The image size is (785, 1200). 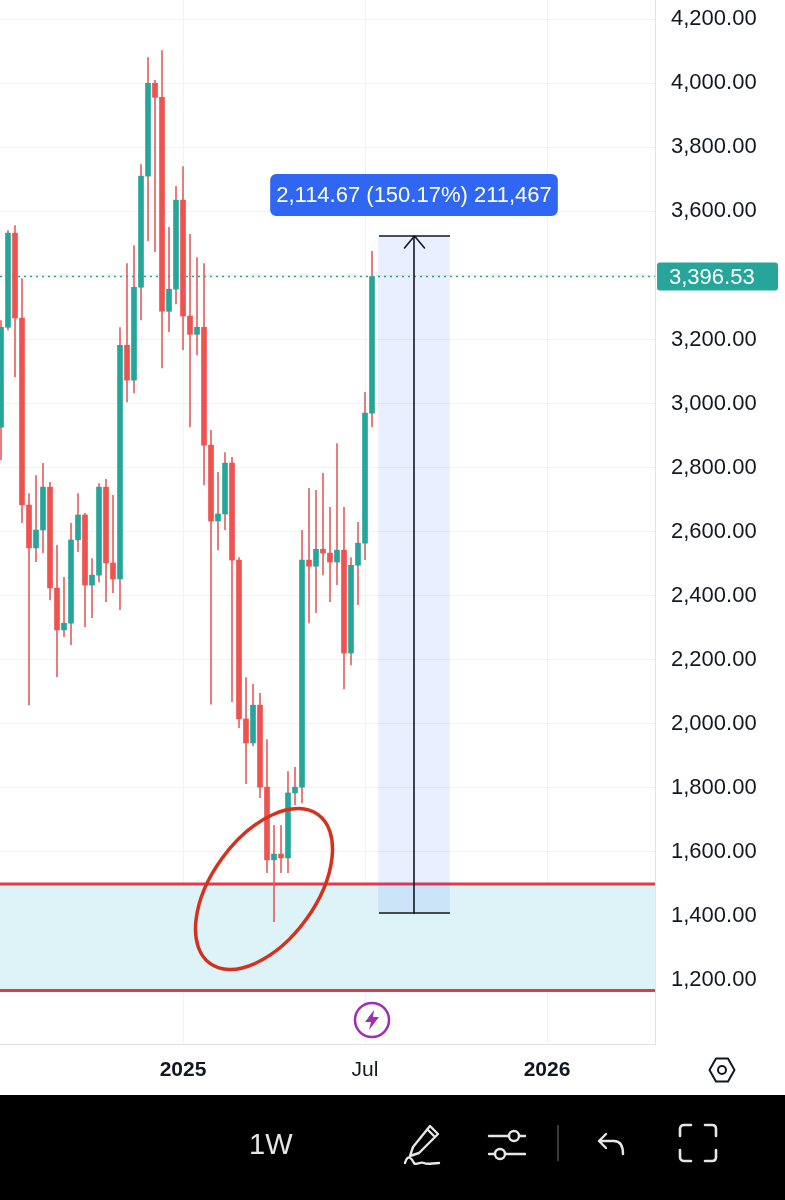 I want to click on x-tick-label: 2026, so click(x=547, y=1069).